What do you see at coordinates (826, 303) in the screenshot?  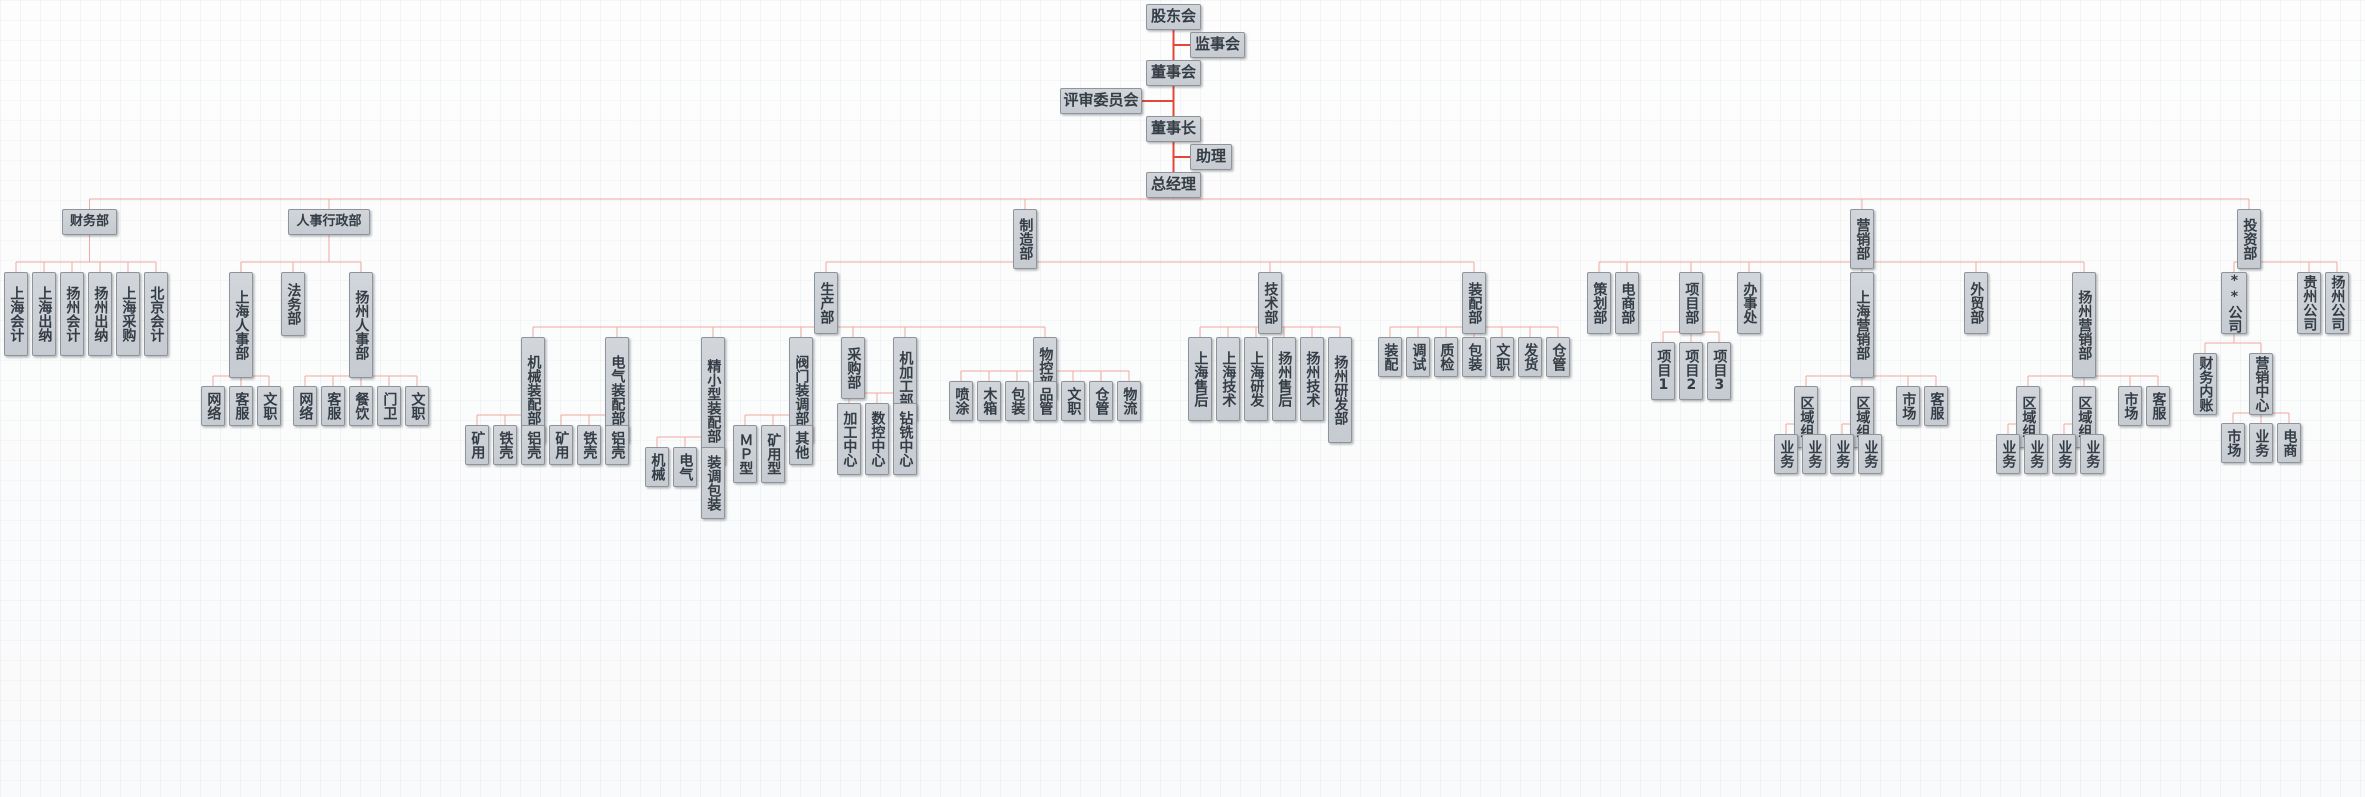 I see `org-node-m1: 生产部` at bounding box center [826, 303].